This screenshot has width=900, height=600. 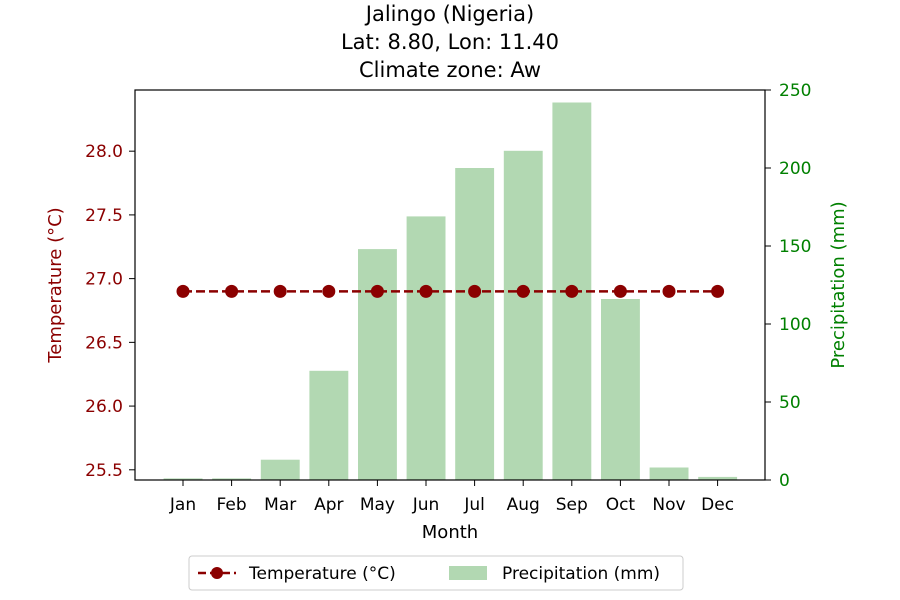 I want to click on y-axis-label-left: Temperature (°C), so click(x=55, y=285).